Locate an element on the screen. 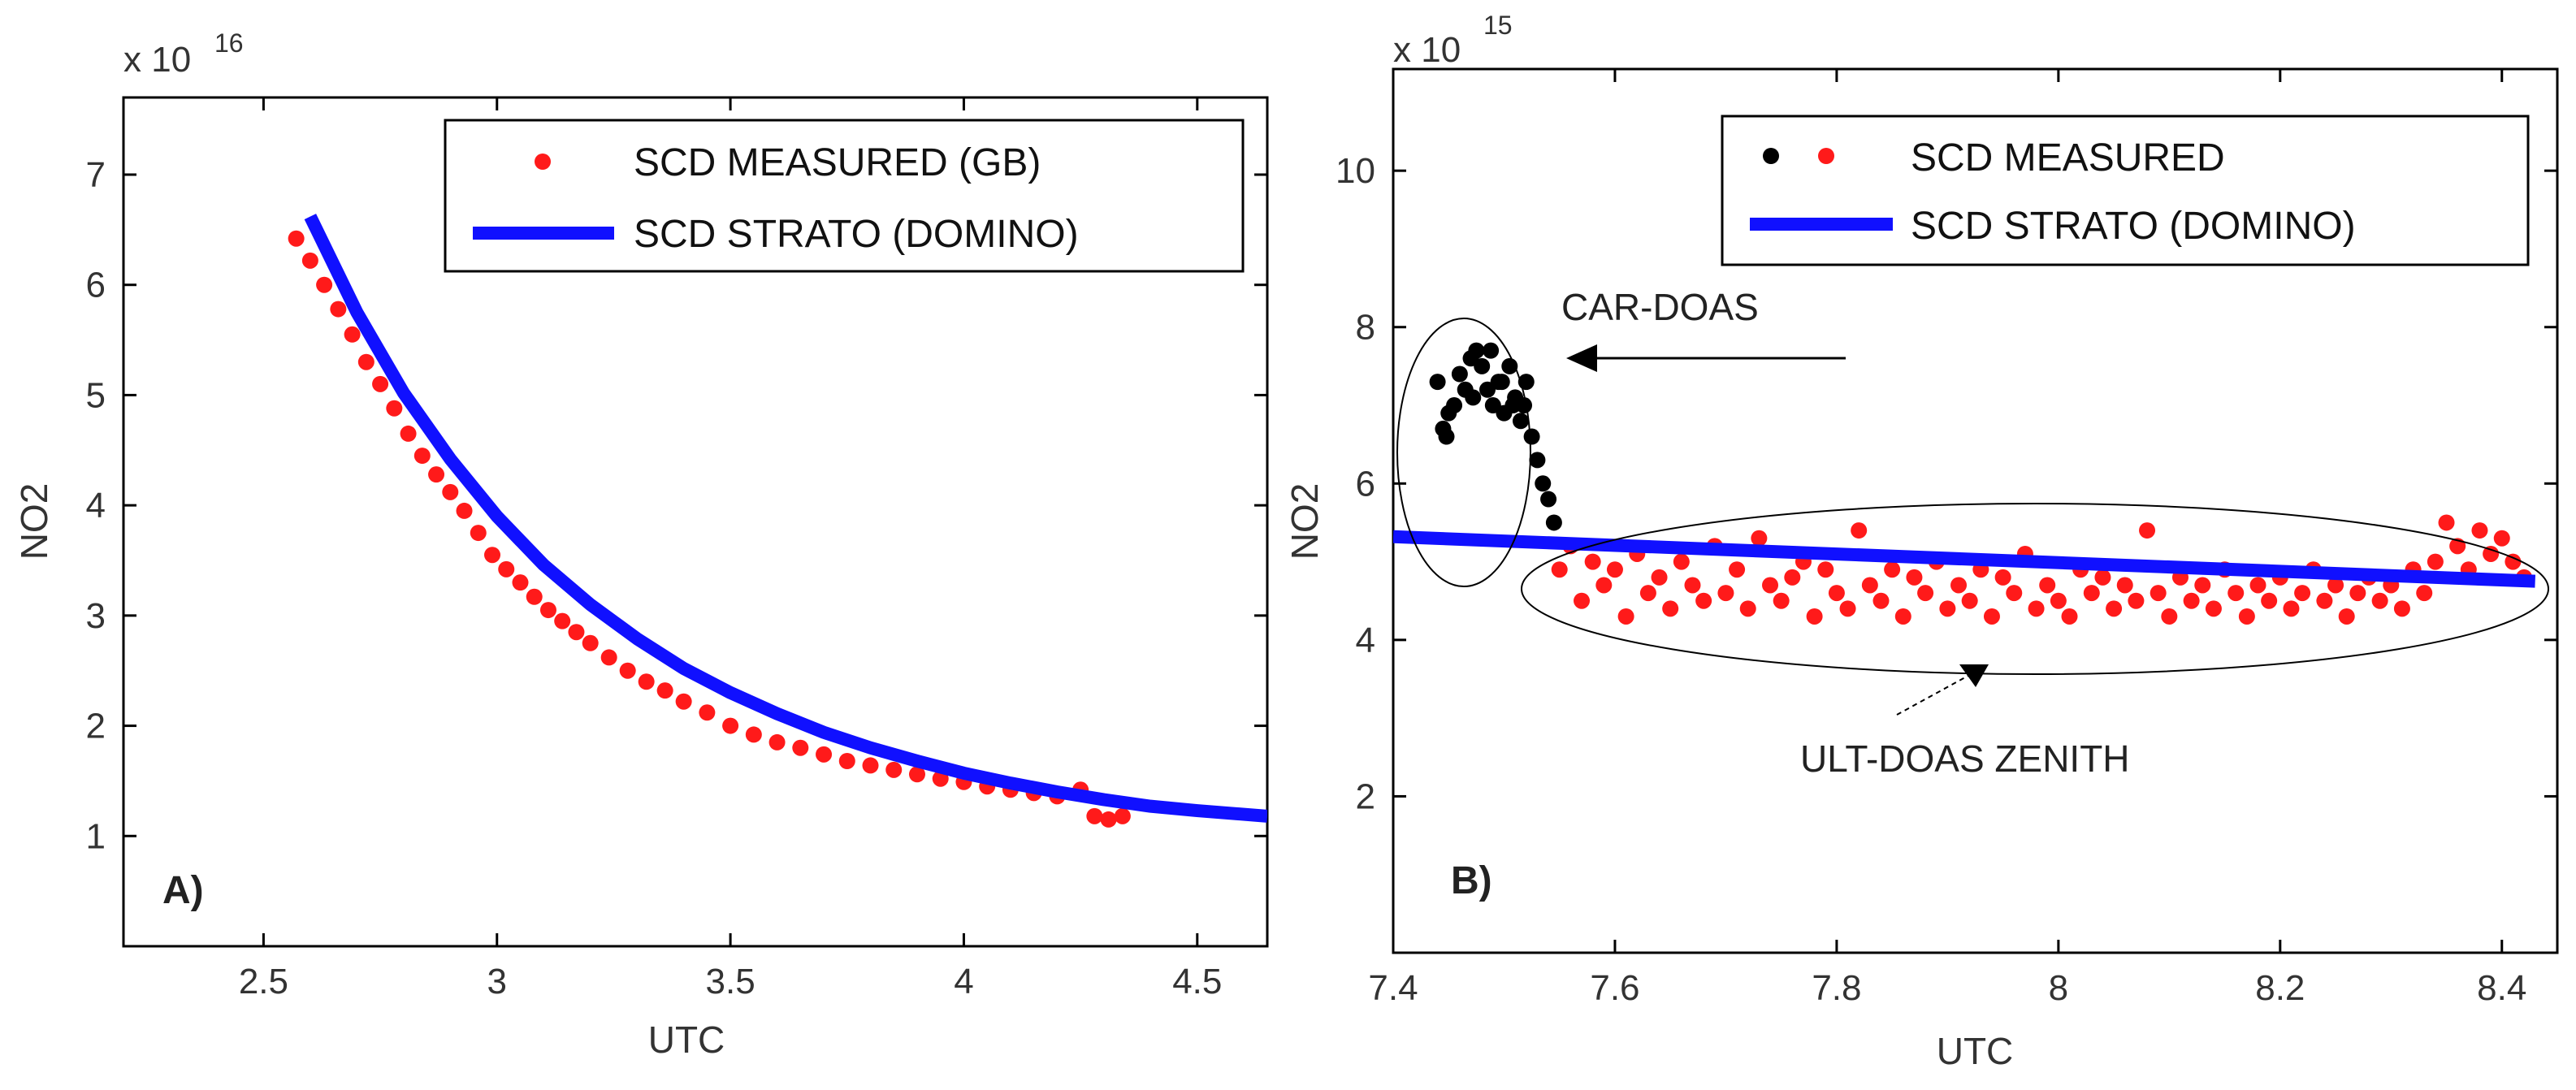 The height and width of the screenshot is (1090, 2576). y-tick-label: 4 is located at coordinates (96, 506).